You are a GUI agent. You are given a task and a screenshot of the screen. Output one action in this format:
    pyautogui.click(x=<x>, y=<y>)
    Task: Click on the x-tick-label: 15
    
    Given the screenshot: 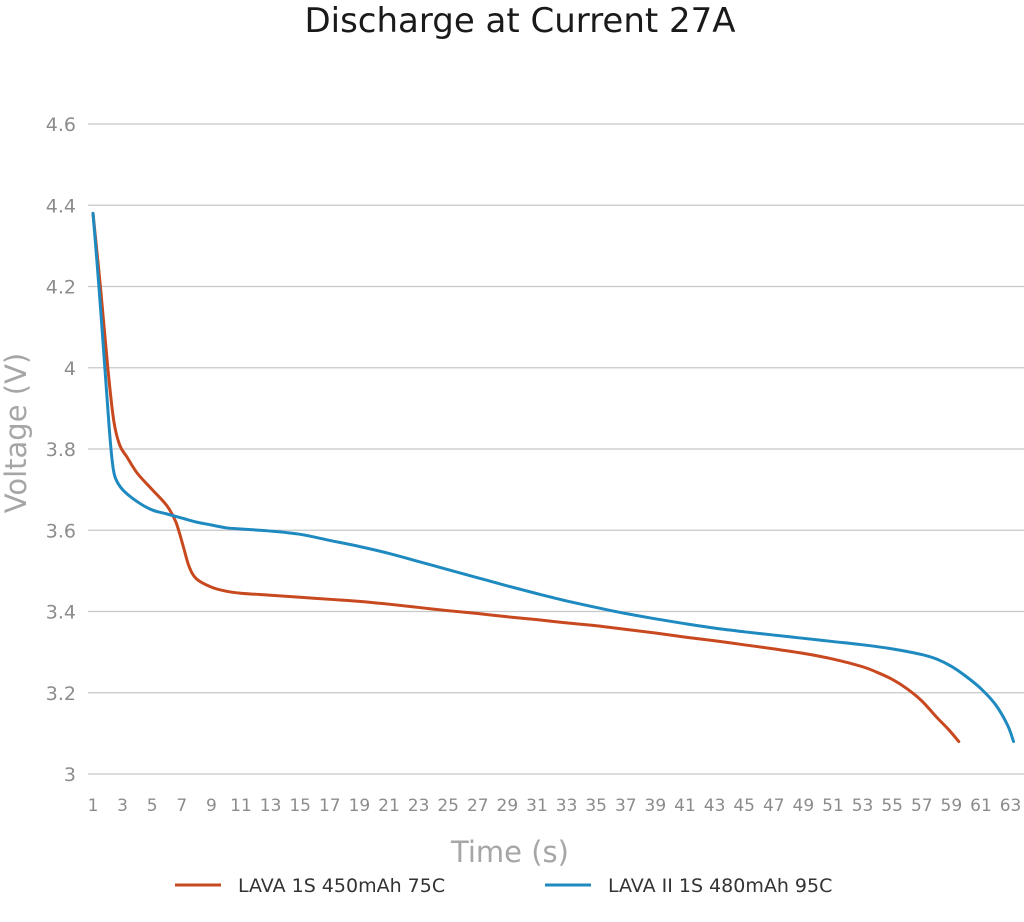 What is the action you would take?
    pyautogui.click(x=300, y=806)
    